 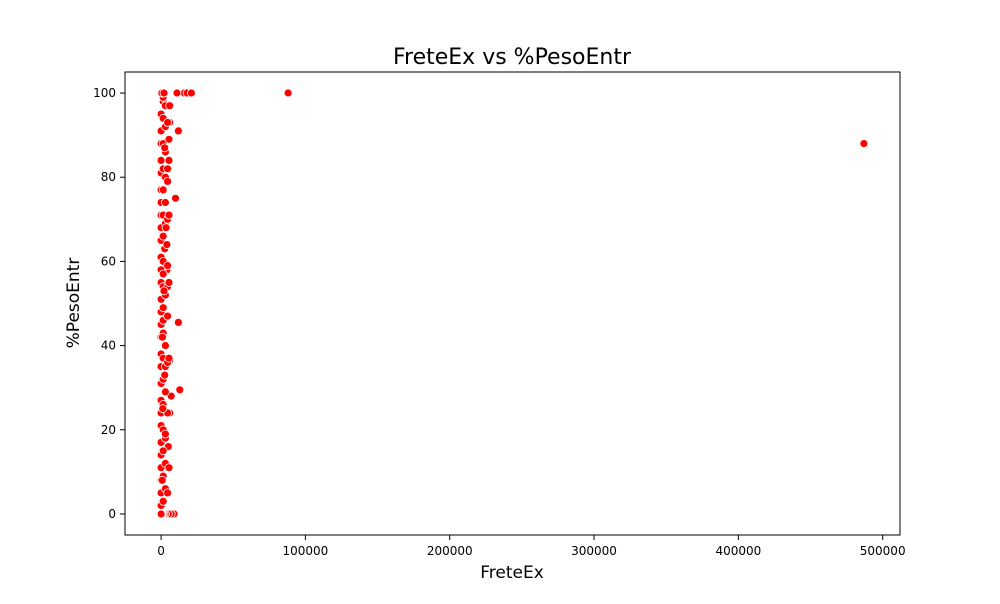 What do you see at coordinates (108, 346) in the screenshot?
I see `y-tick-label: 40` at bounding box center [108, 346].